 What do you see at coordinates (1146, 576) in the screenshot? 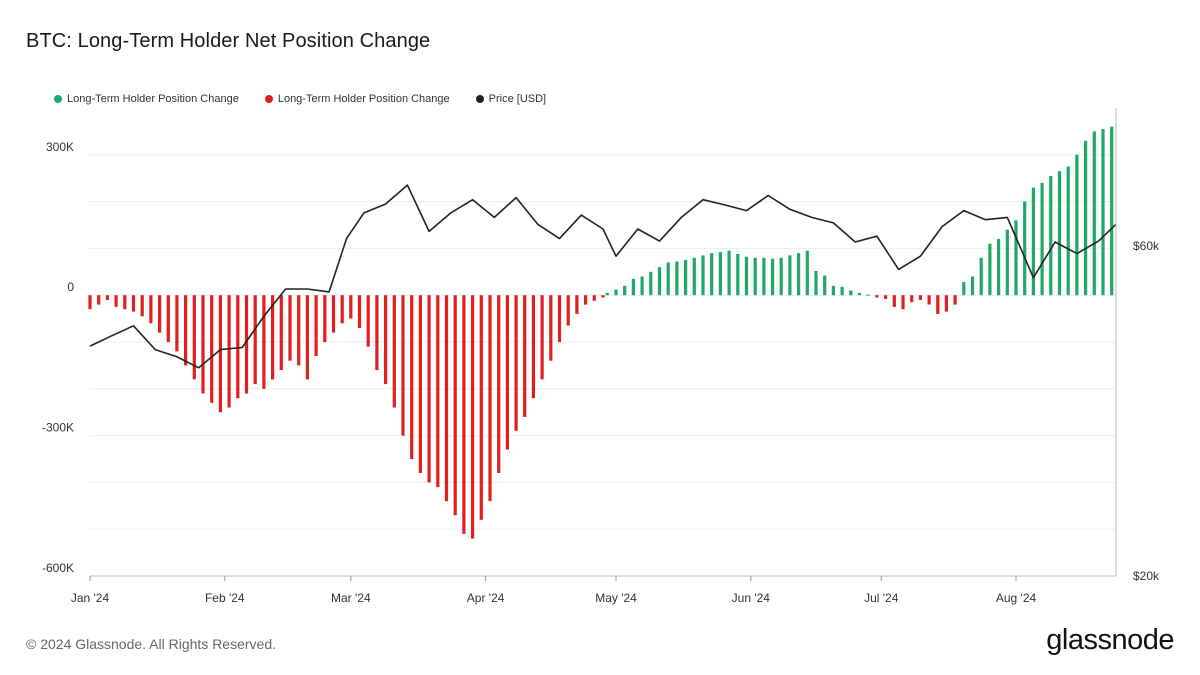
I see `y-right-tick-label: $20k` at bounding box center [1146, 576].